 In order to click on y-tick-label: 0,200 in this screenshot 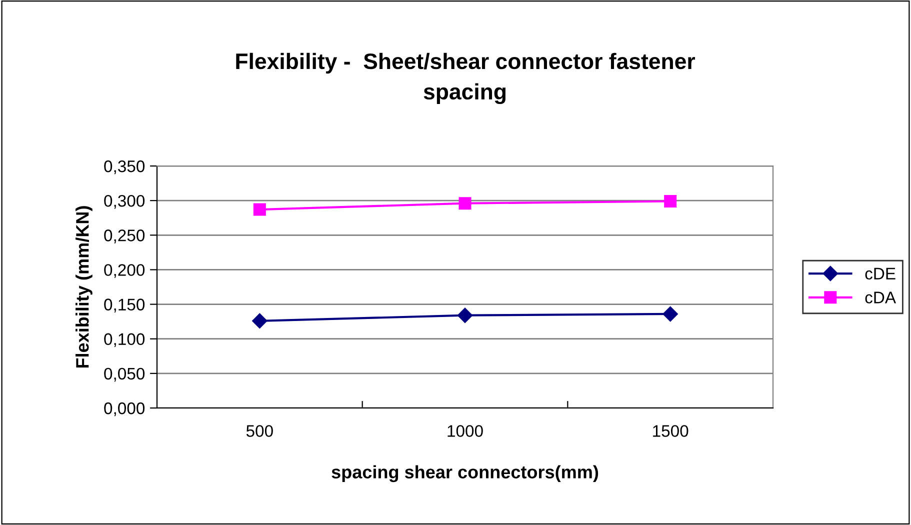, I will do `click(124, 271)`.